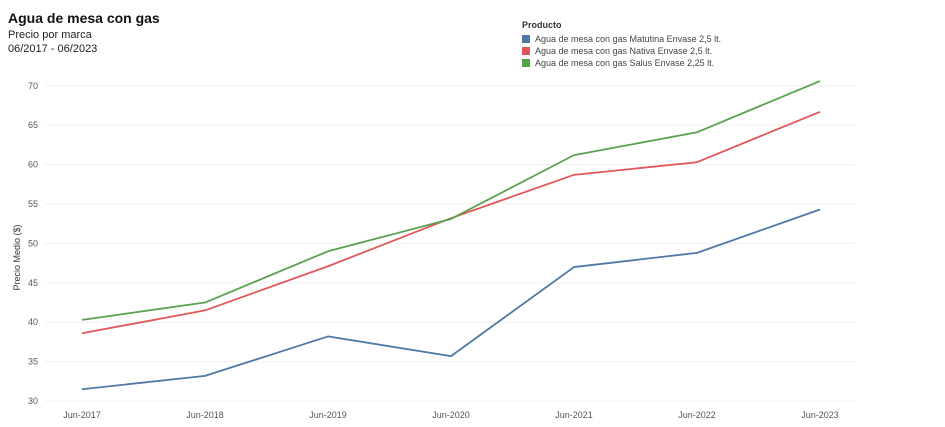 Image resolution: width=945 pixels, height=427 pixels. What do you see at coordinates (53, 49) in the screenshot?
I see `chart-period: 06/2017 - 06/2023` at bounding box center [53, 49].